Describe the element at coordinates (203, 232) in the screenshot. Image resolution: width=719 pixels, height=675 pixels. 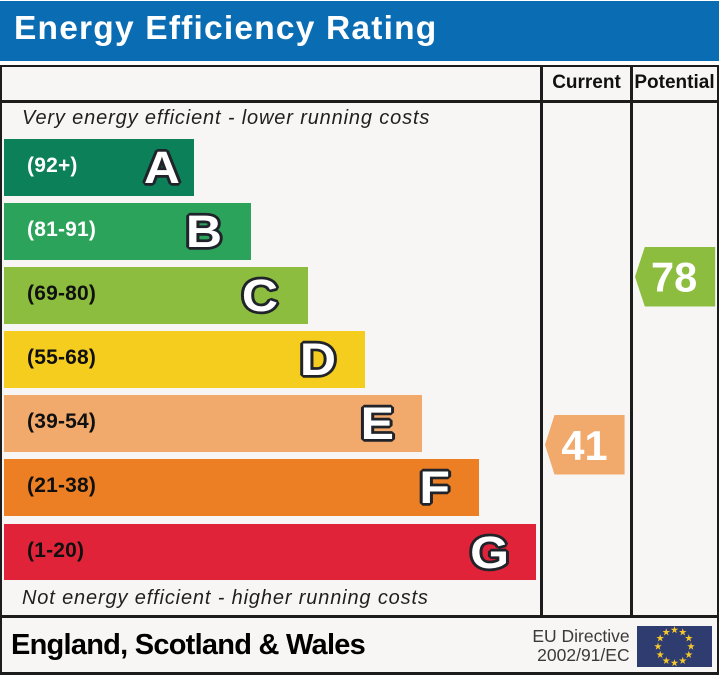
I see `svg-text: B` at that location.